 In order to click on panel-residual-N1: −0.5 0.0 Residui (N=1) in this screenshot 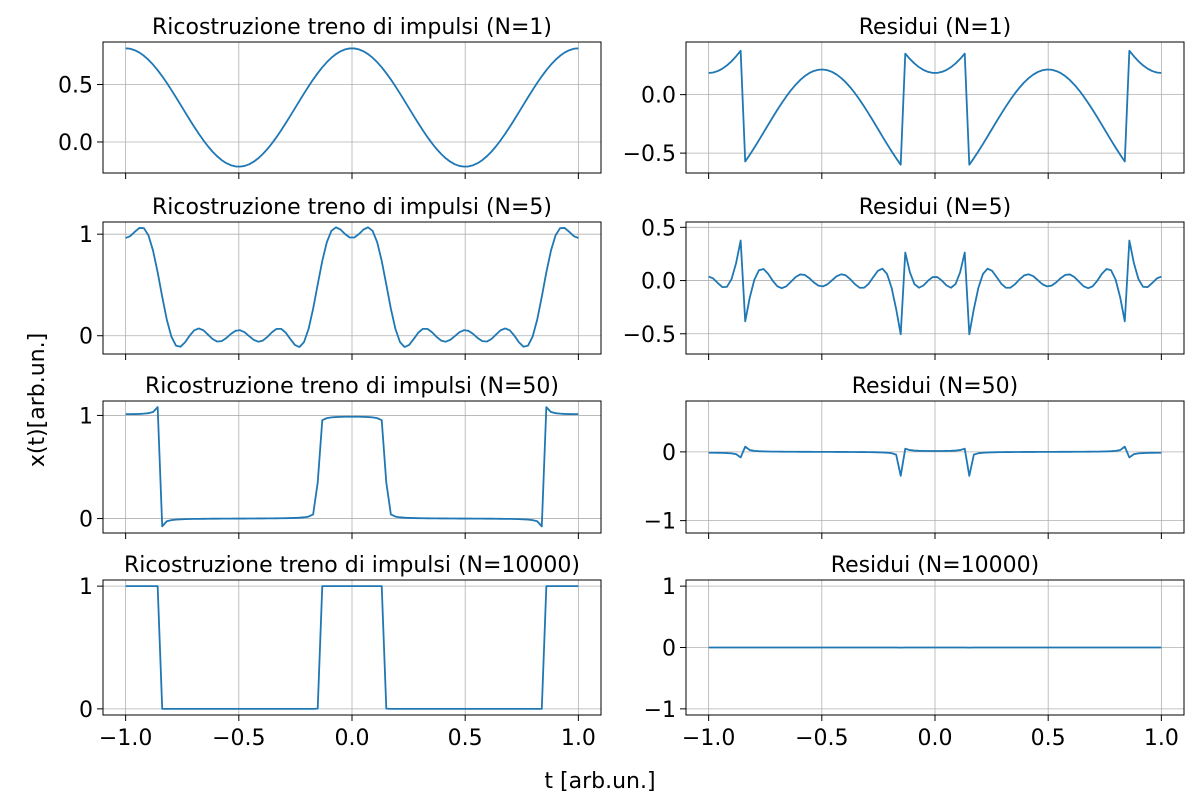, I will do `click(904, 97)`.